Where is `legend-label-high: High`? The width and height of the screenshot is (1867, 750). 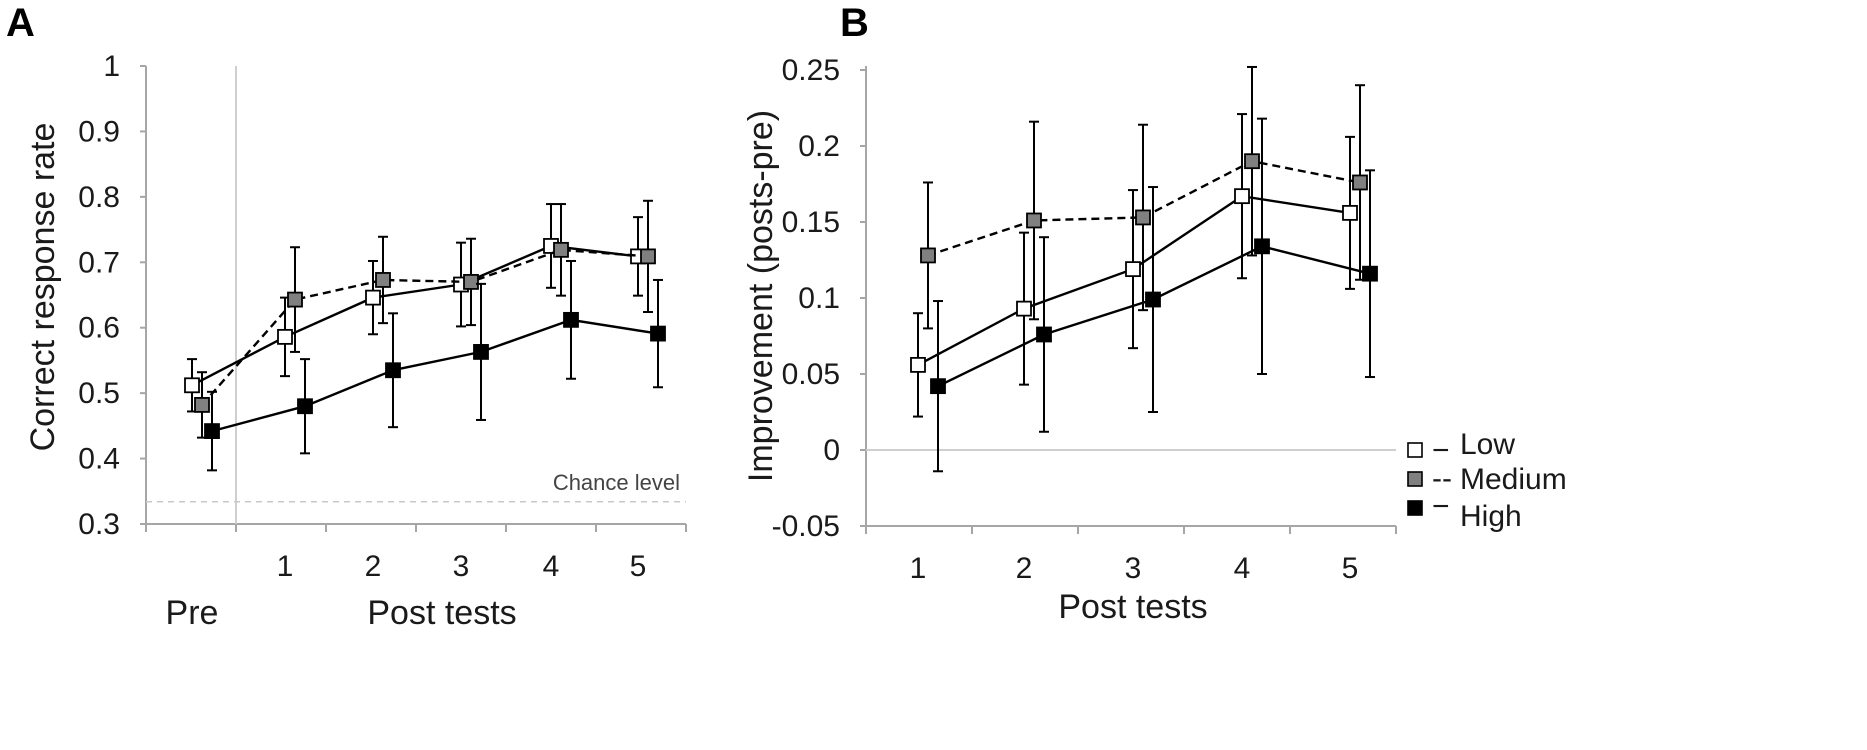 legend-label-high: High is located at coordinates (1491, 516).